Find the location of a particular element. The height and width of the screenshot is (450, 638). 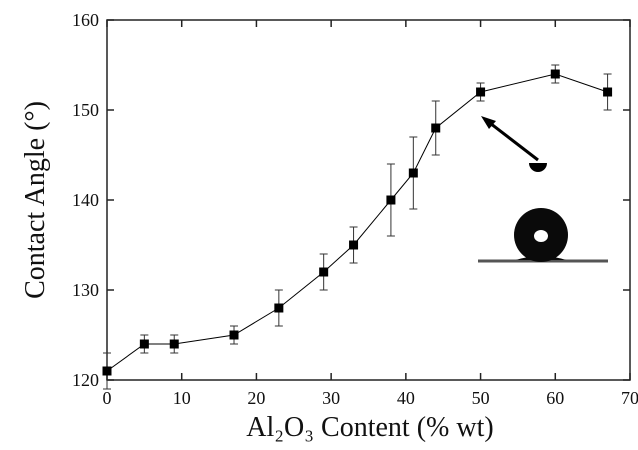

x-tick-label: 40 is located at coordinates (406, 398).